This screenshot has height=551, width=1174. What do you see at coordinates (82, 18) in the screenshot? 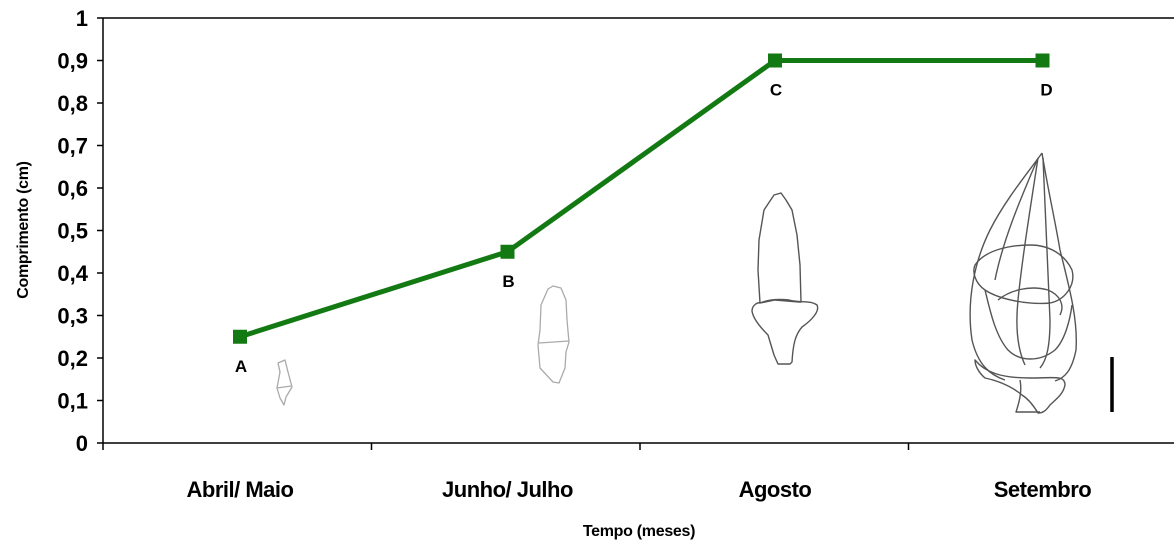
I see `y-tick-label: 1` at bounding box center [82, 18].